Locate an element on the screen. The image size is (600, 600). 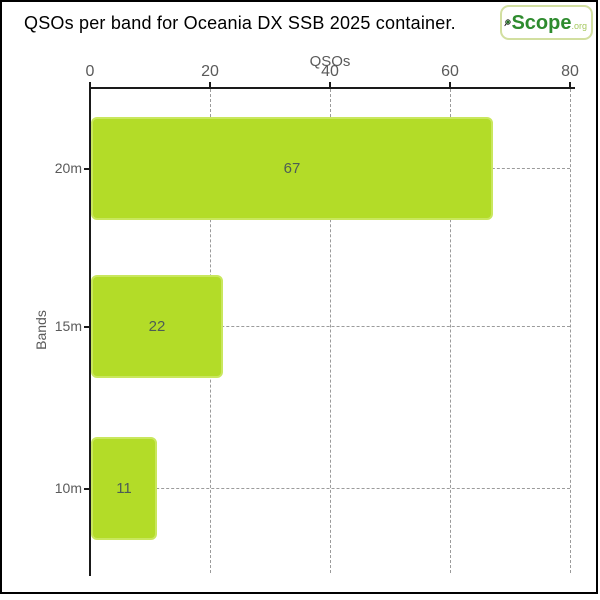
bar-15m: 22 is located at coordinates (157, 326).